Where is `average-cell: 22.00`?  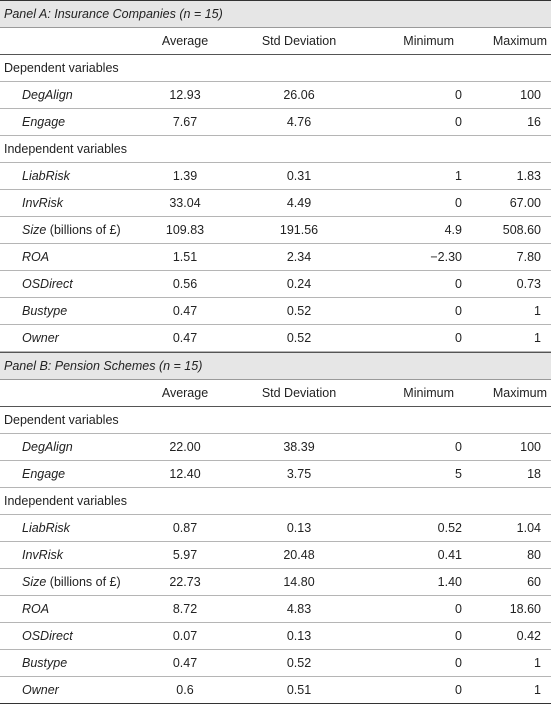 average-cell: 22.00 is located at coordinates (185, 447).